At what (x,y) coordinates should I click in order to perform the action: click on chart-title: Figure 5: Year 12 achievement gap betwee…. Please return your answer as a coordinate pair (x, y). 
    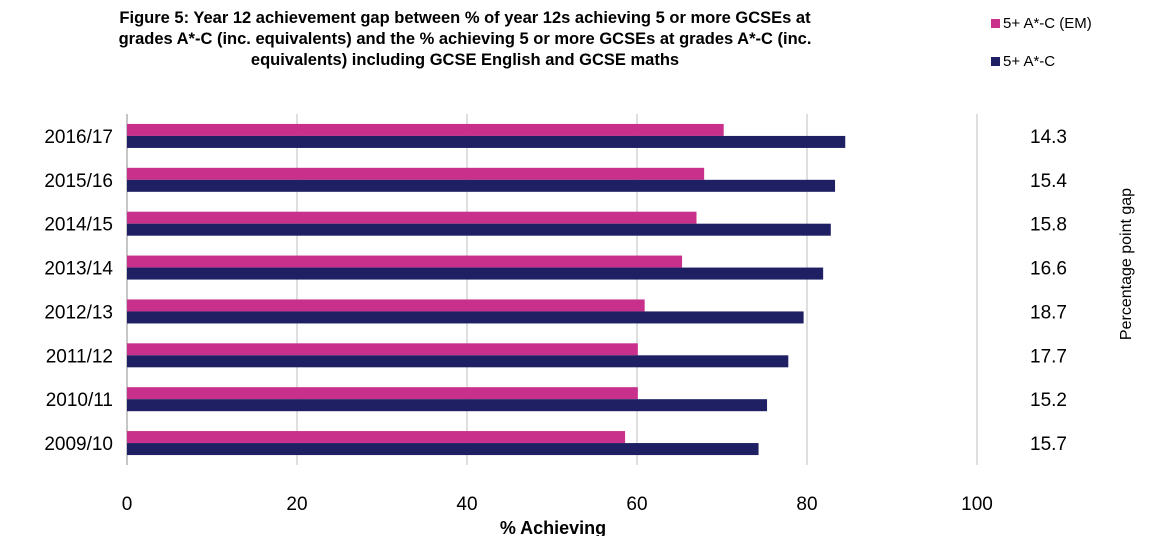
    Looking at the image, I should click on (465, 39).